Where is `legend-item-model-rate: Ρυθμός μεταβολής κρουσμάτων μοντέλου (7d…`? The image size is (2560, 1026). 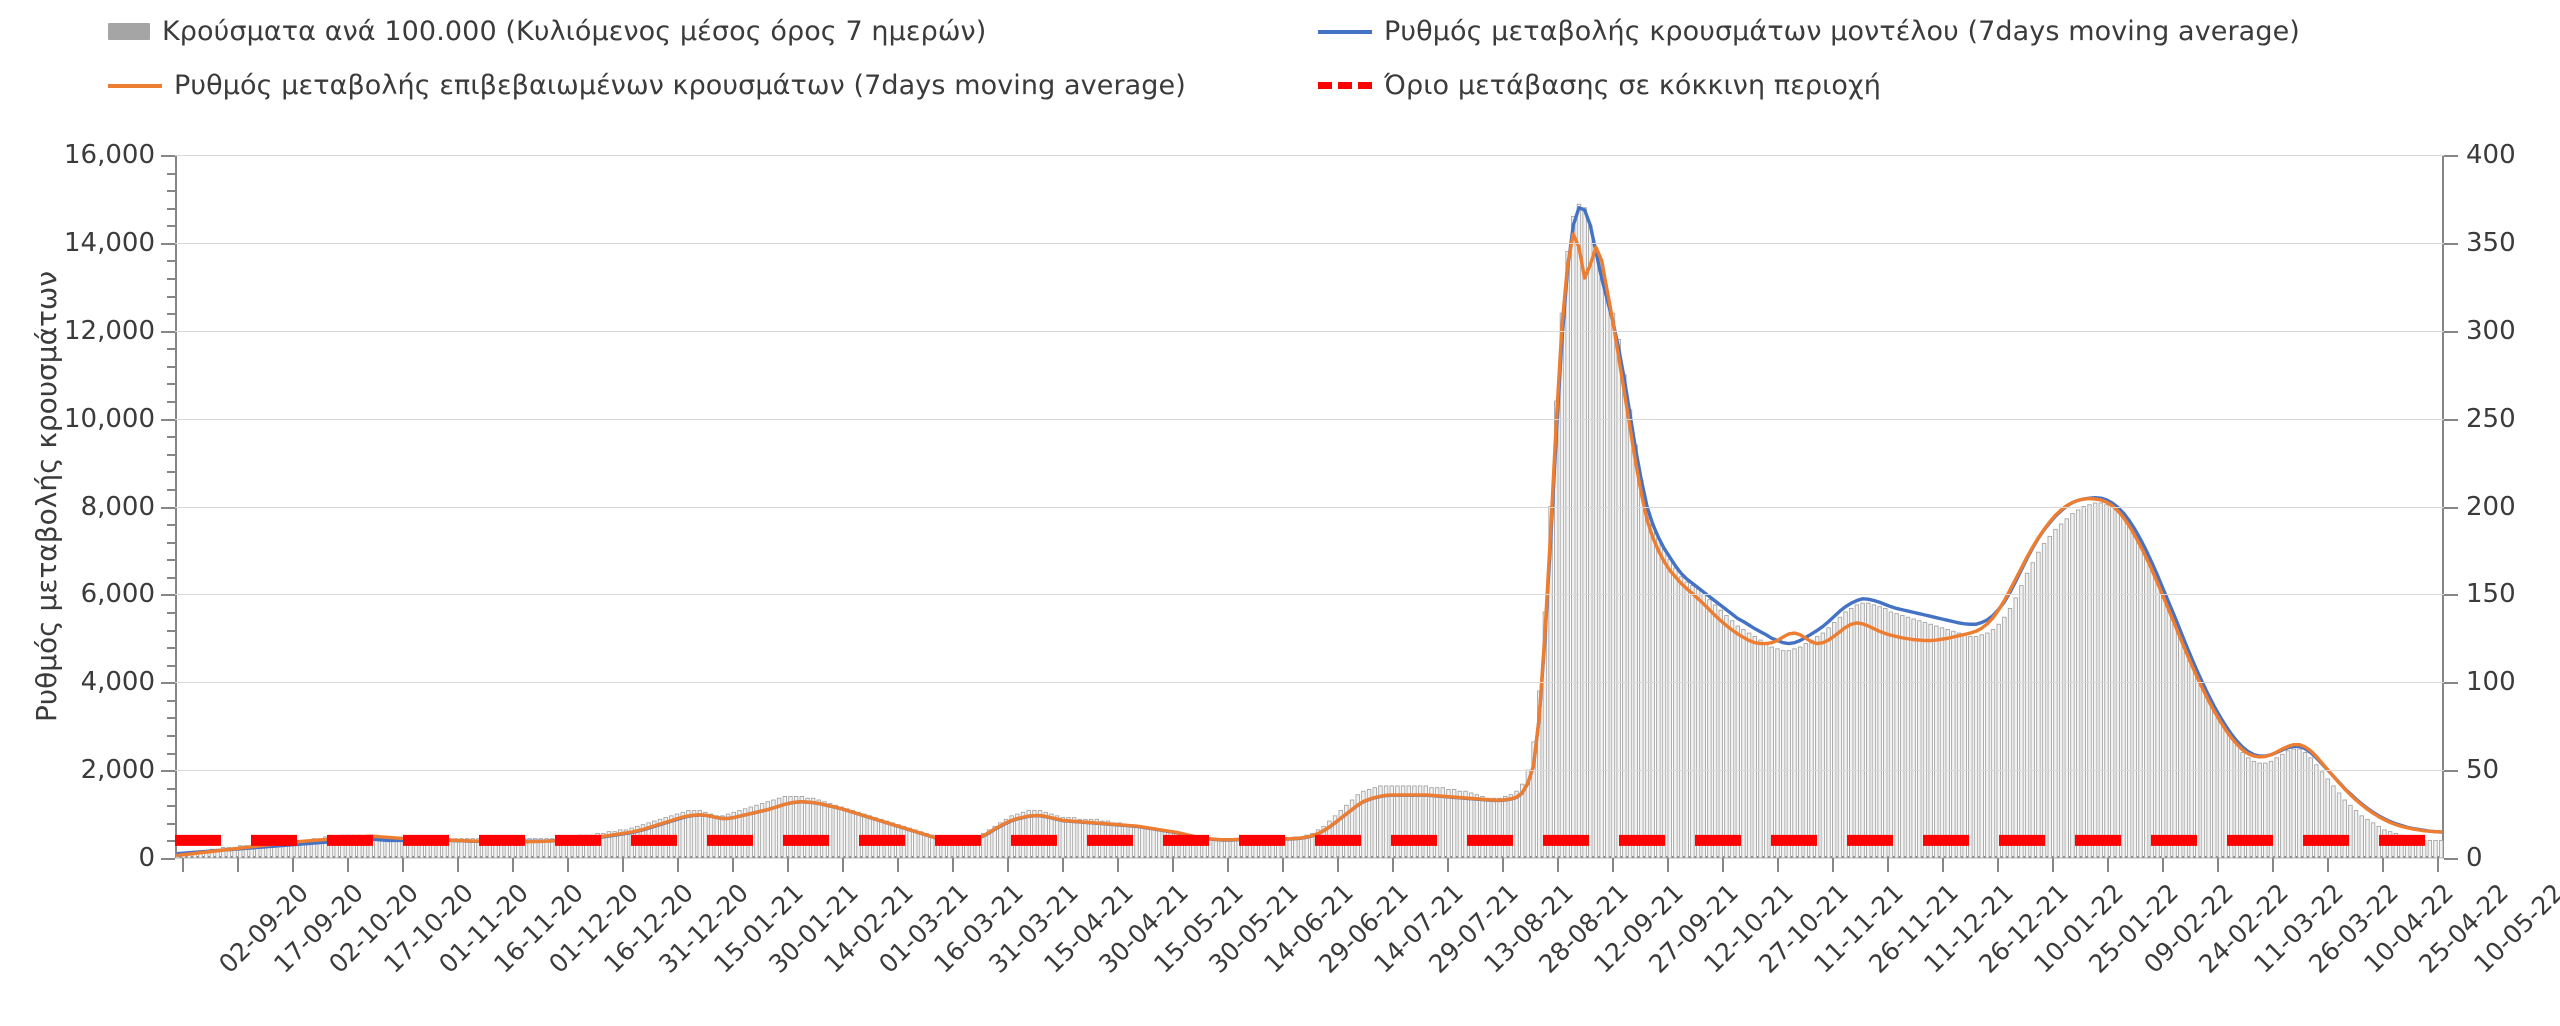 legend-item-model-rate: Ρυθμός μεταβολής κρουσμάτων μοντέλου (7d… is located at coordinates (1809, 31).